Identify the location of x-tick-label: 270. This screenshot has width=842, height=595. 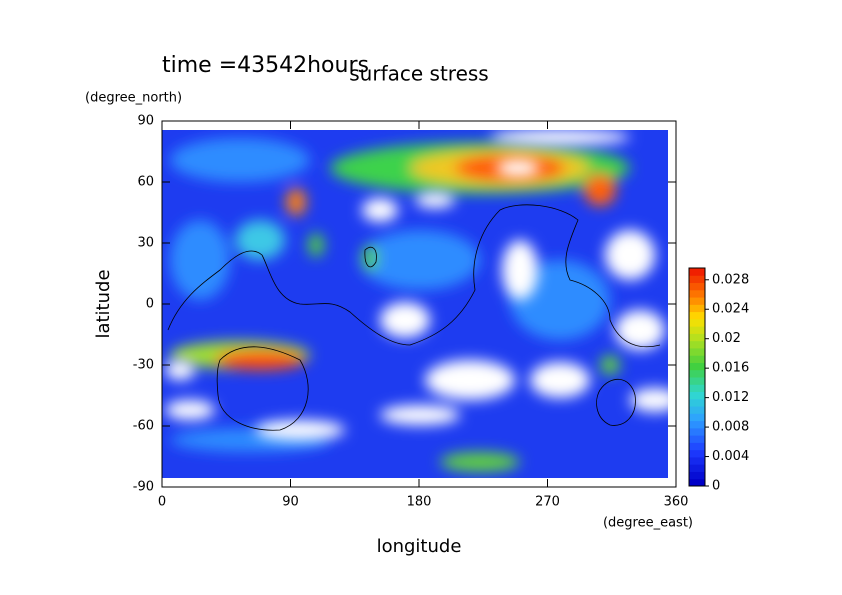
(547, 502).